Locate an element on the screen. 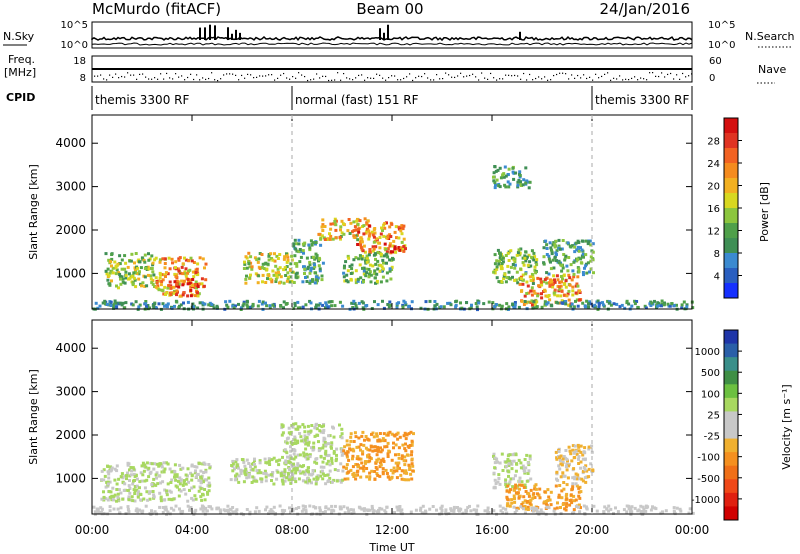 This screenshot has height=554, width=800. cpid-segment-label: normal (fast) 151 RF is located at coordinates (357, 100).